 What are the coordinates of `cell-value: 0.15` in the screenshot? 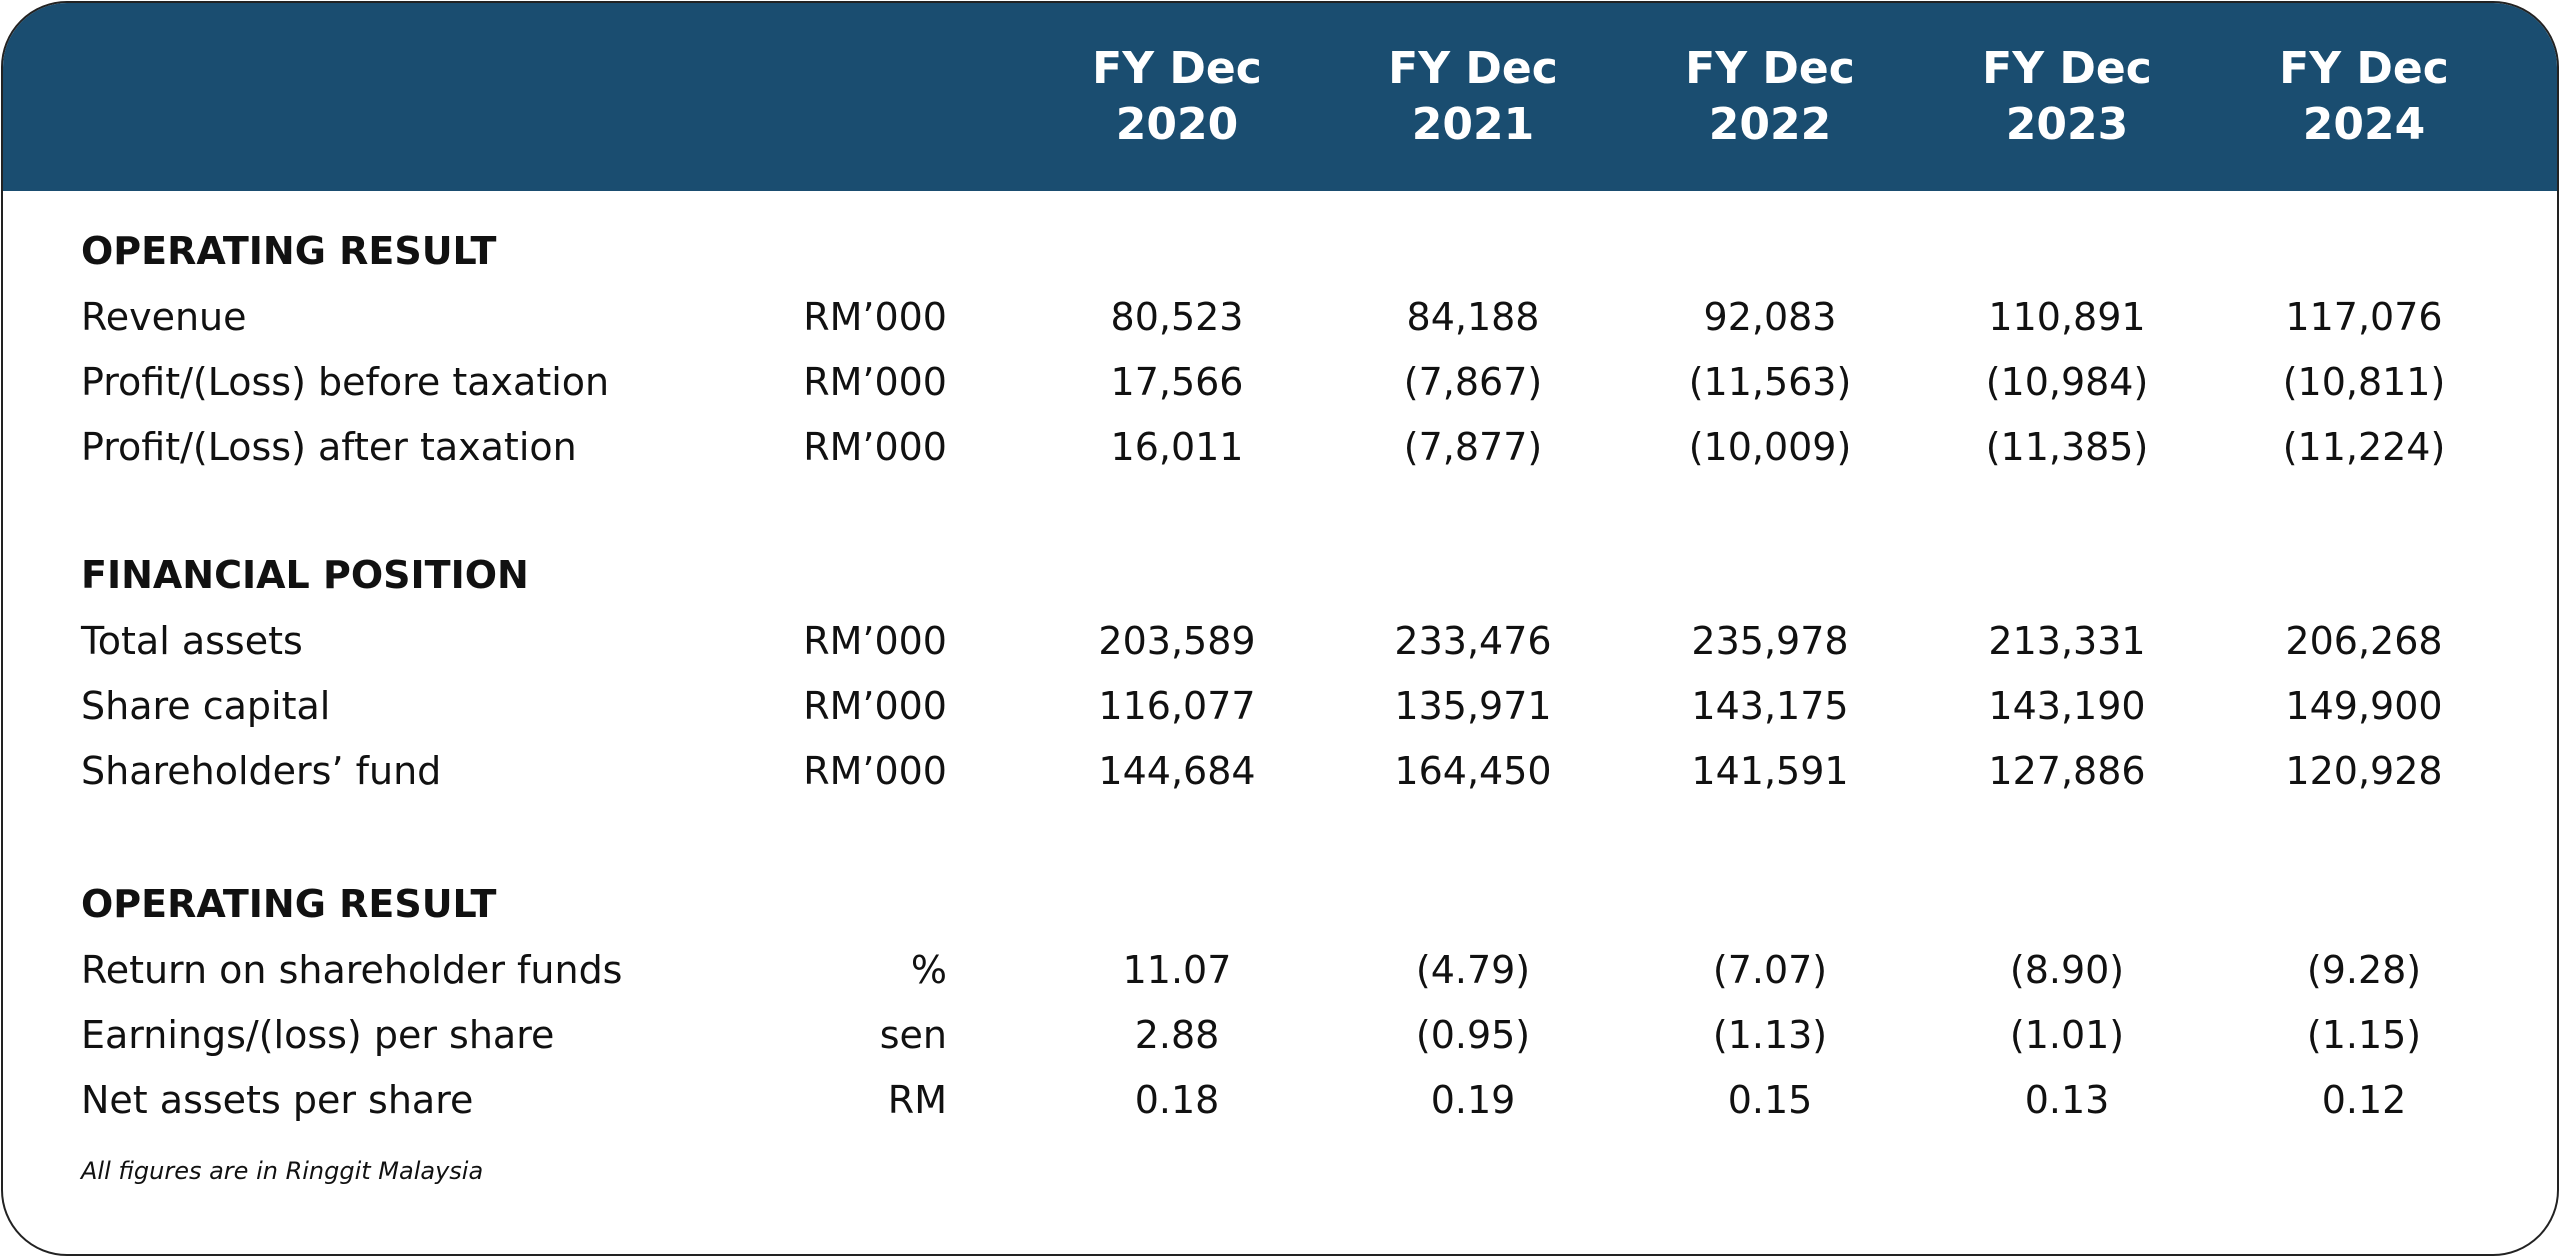 It's located at (1770, 1100).